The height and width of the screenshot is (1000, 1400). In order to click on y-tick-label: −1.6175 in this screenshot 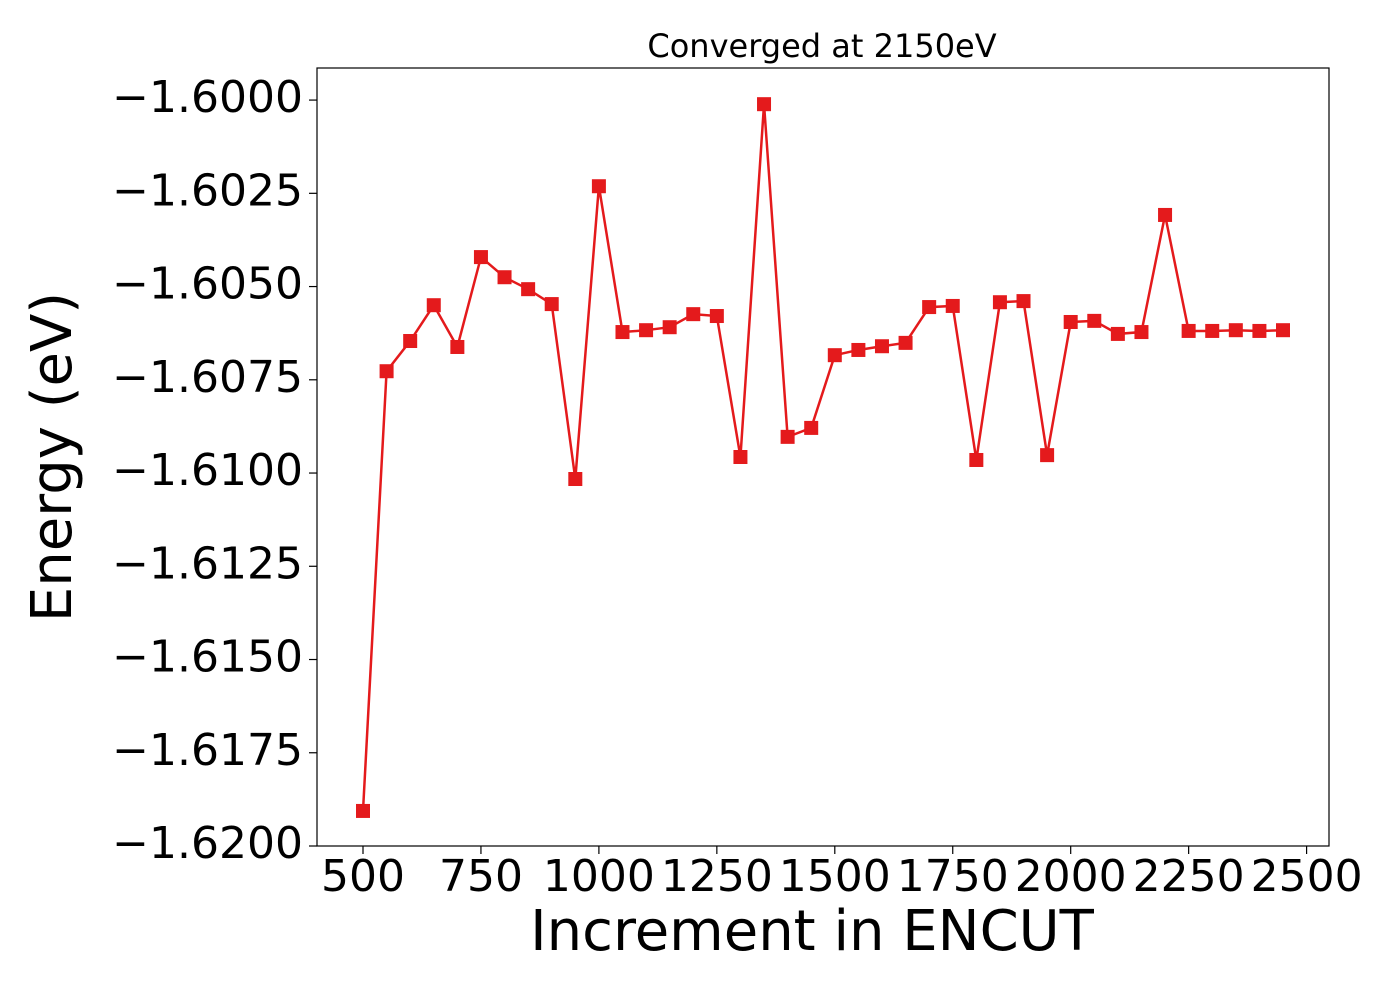, I will do `click(207, 750)`.